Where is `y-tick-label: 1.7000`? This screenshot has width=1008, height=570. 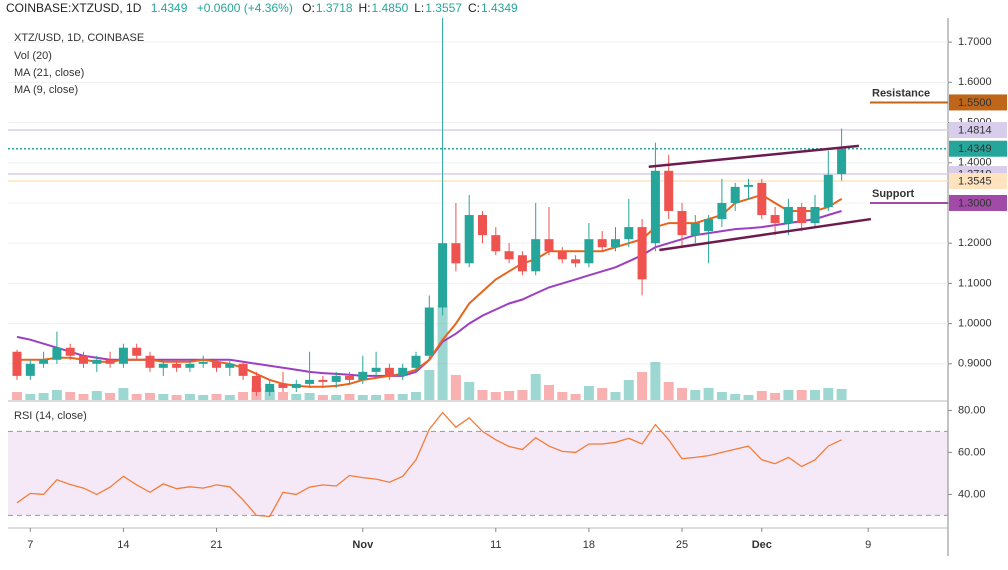
y-tick-label: 1.7000 is located at coordinates (975, 42).